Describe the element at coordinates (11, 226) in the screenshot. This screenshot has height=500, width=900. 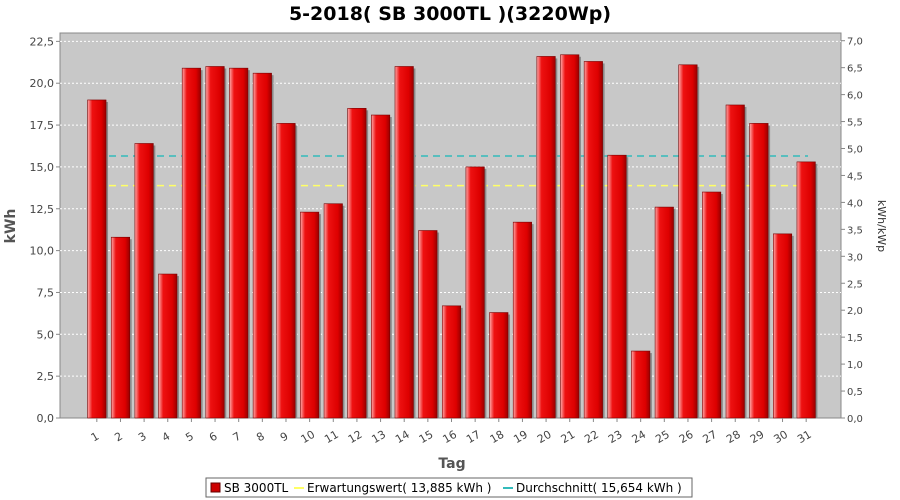
I see `y-axis-label: kWh` at that location.